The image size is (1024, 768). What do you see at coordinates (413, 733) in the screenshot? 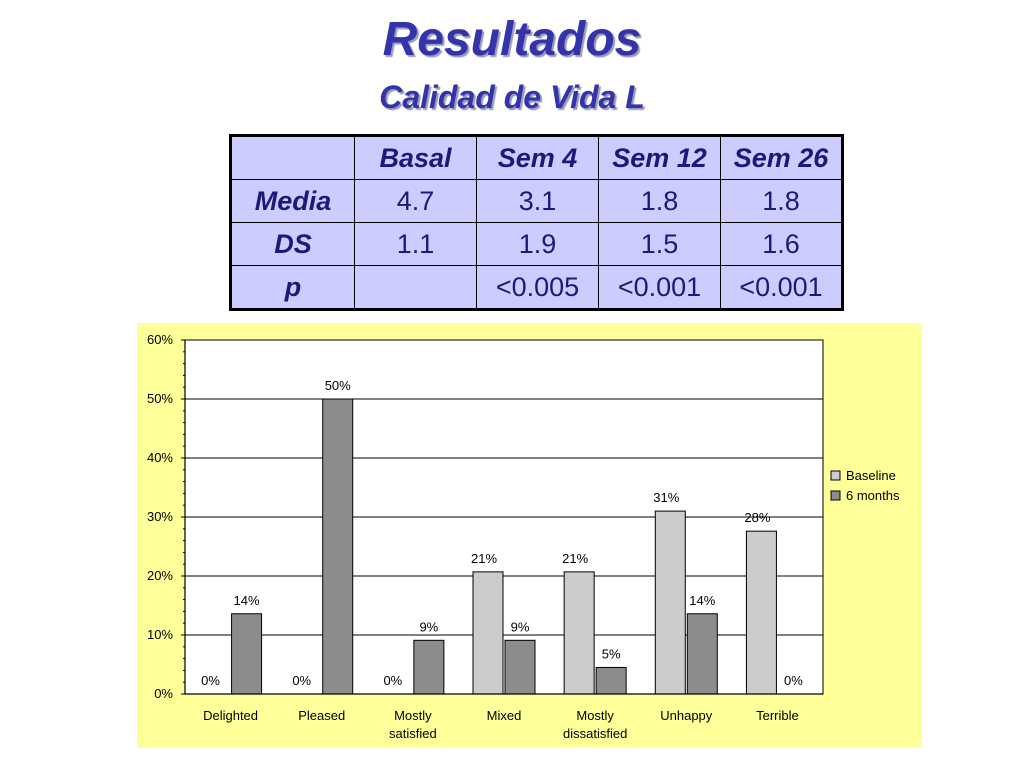
I see `x-tick-label: satisfied` at bounding box center [413, 733].